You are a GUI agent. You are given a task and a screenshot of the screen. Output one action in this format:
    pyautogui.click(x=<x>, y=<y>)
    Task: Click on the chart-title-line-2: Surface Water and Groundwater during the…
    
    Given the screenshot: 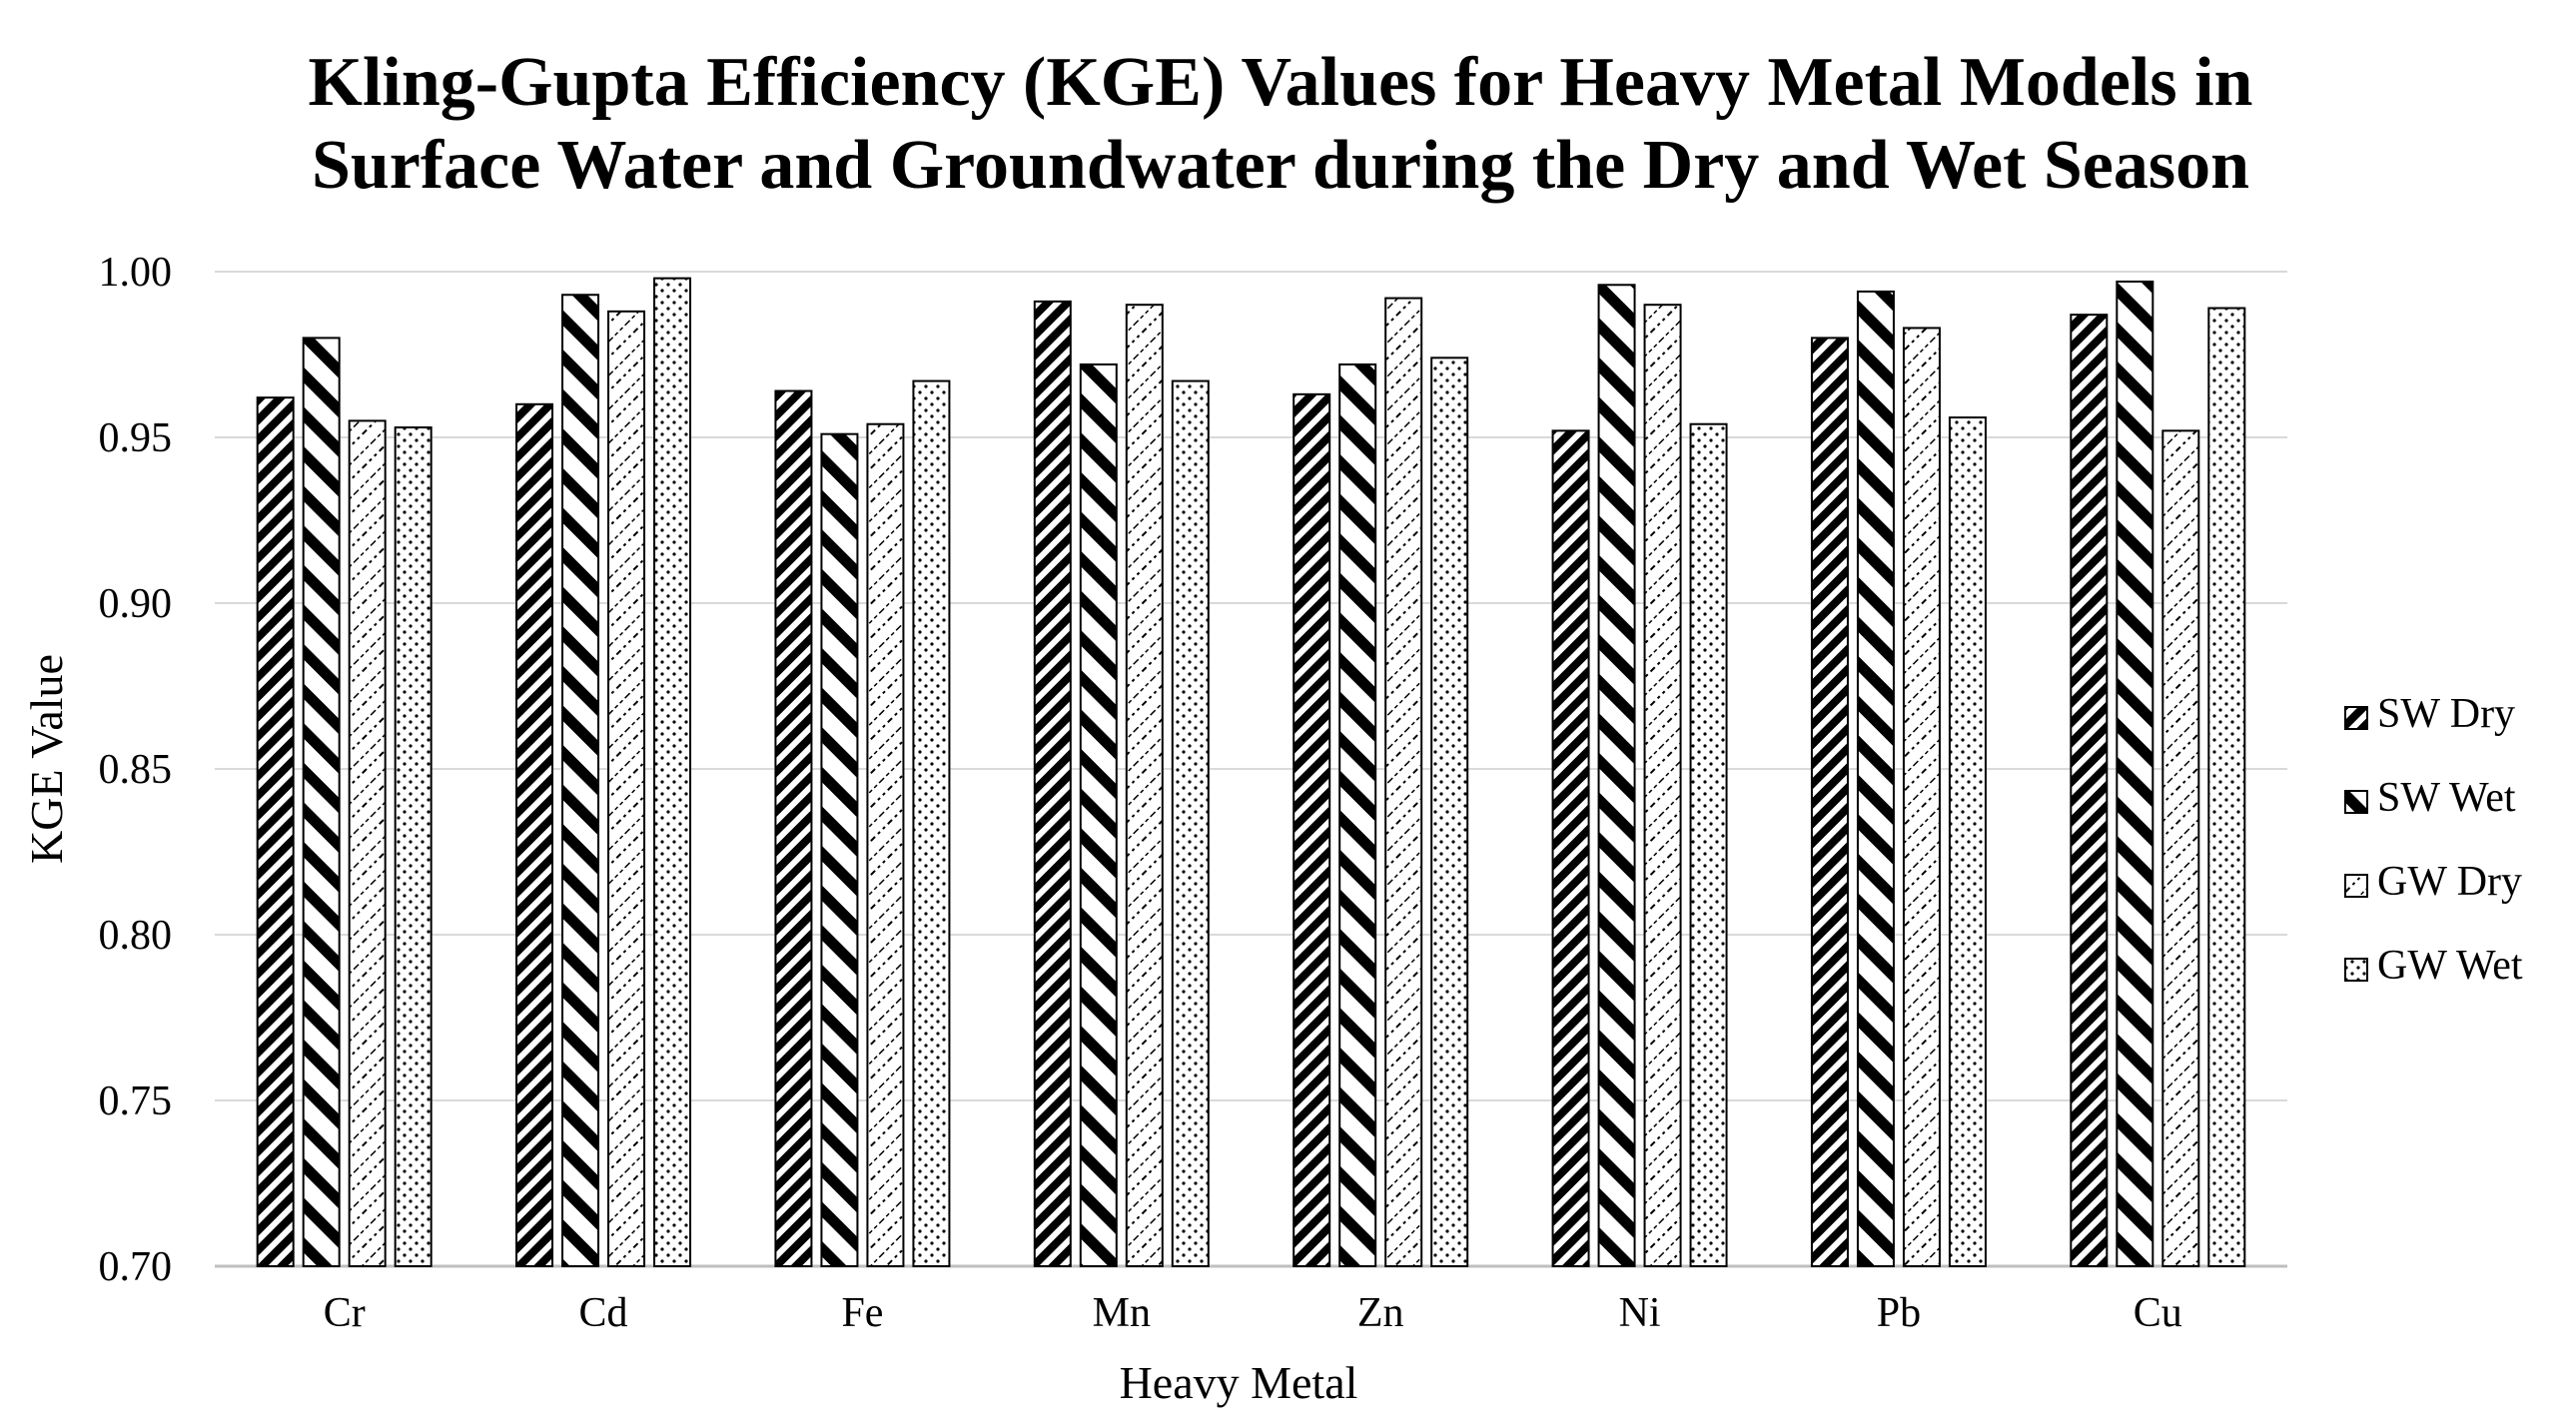 What is the action you would take?
    pyautogui.click(x=1281, y=165)
    